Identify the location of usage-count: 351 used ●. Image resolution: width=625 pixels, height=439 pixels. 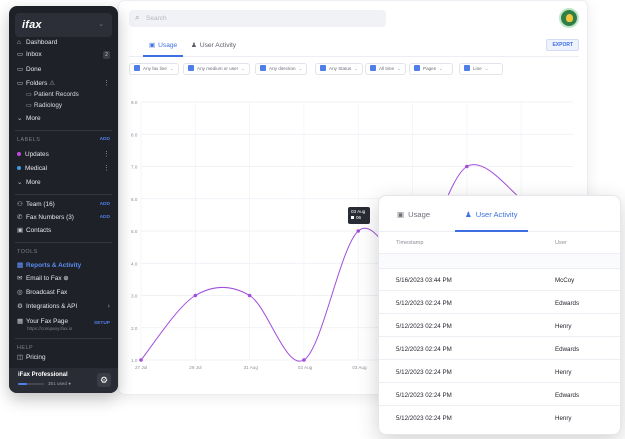
(59, 383).